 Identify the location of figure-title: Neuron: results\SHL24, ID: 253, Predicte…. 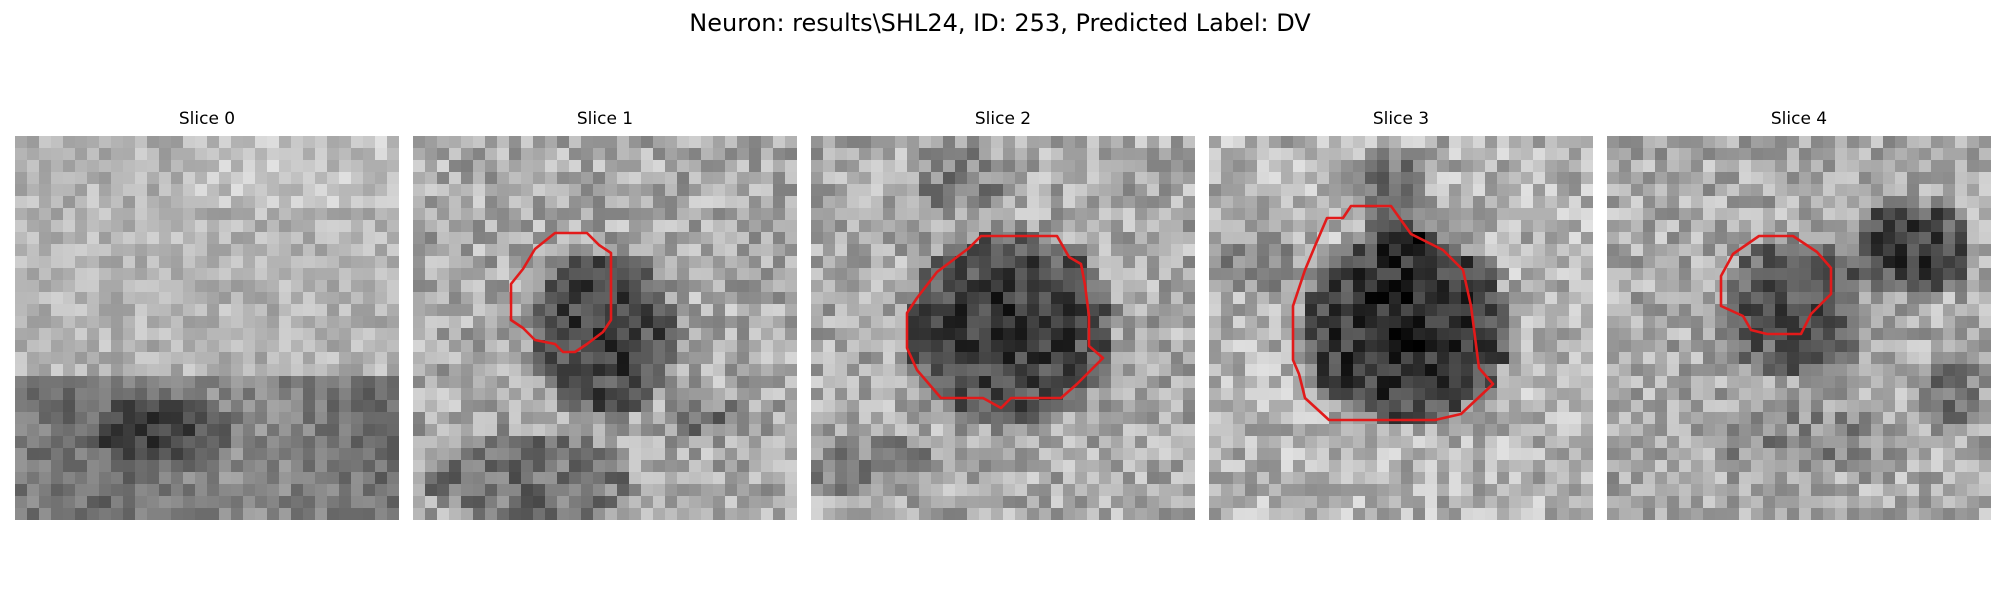
(1000, 23).